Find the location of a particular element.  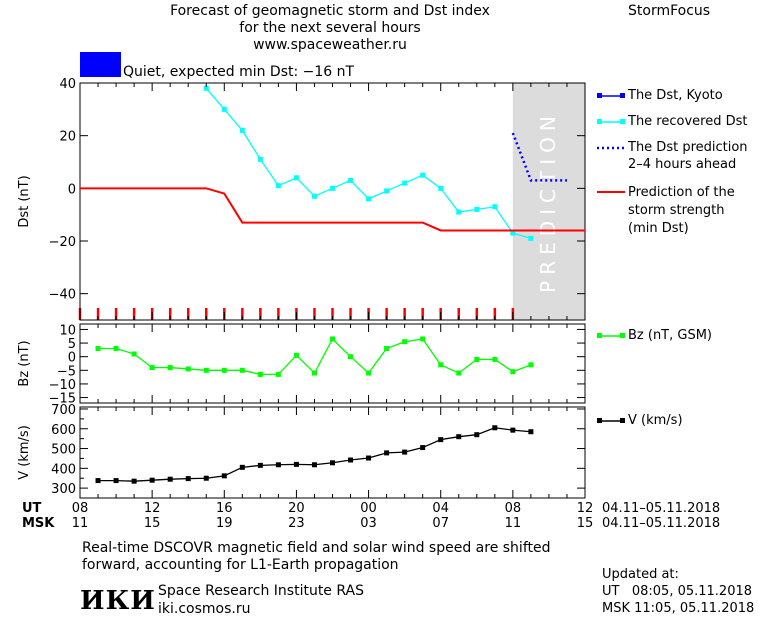

legend-v: V (km/s) is located at coordinates (655, 420).